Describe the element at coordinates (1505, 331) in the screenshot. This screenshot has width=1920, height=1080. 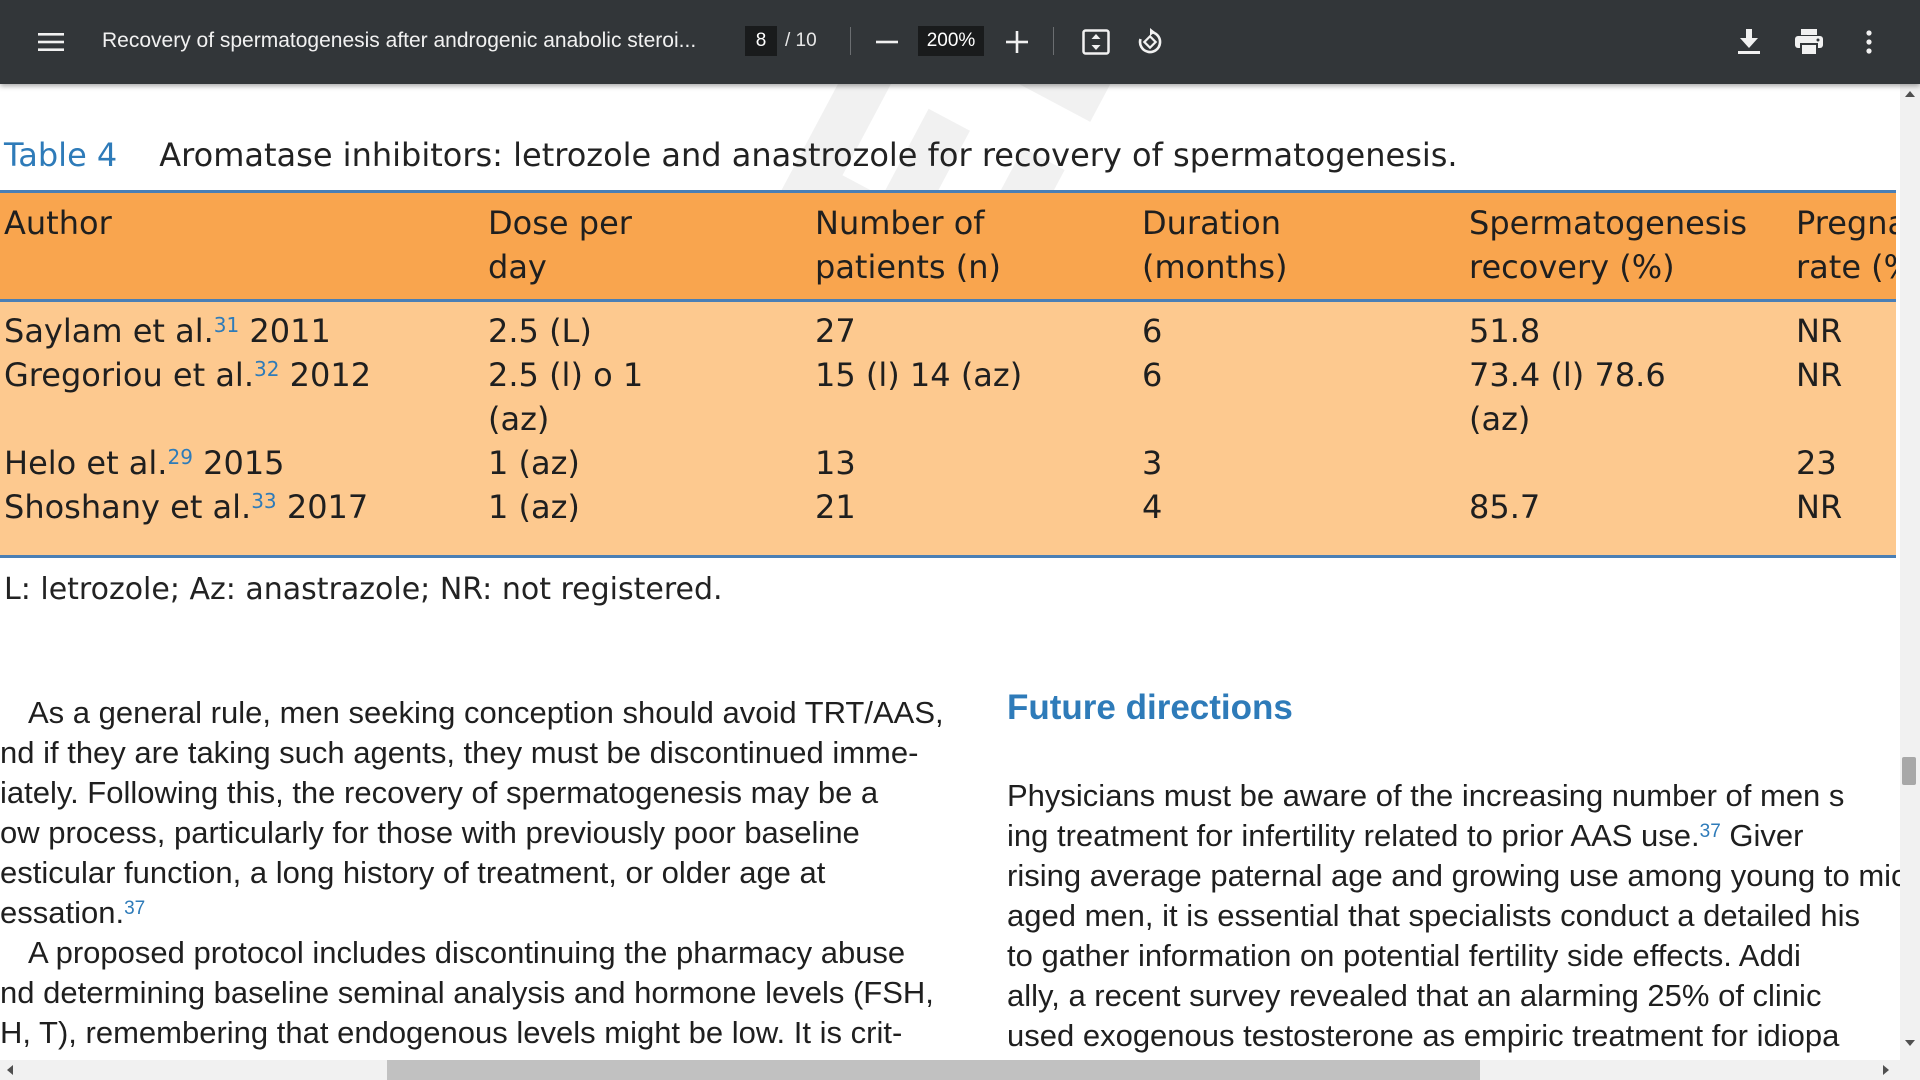
I see `table-cell-recovery: 51.8` at that location.